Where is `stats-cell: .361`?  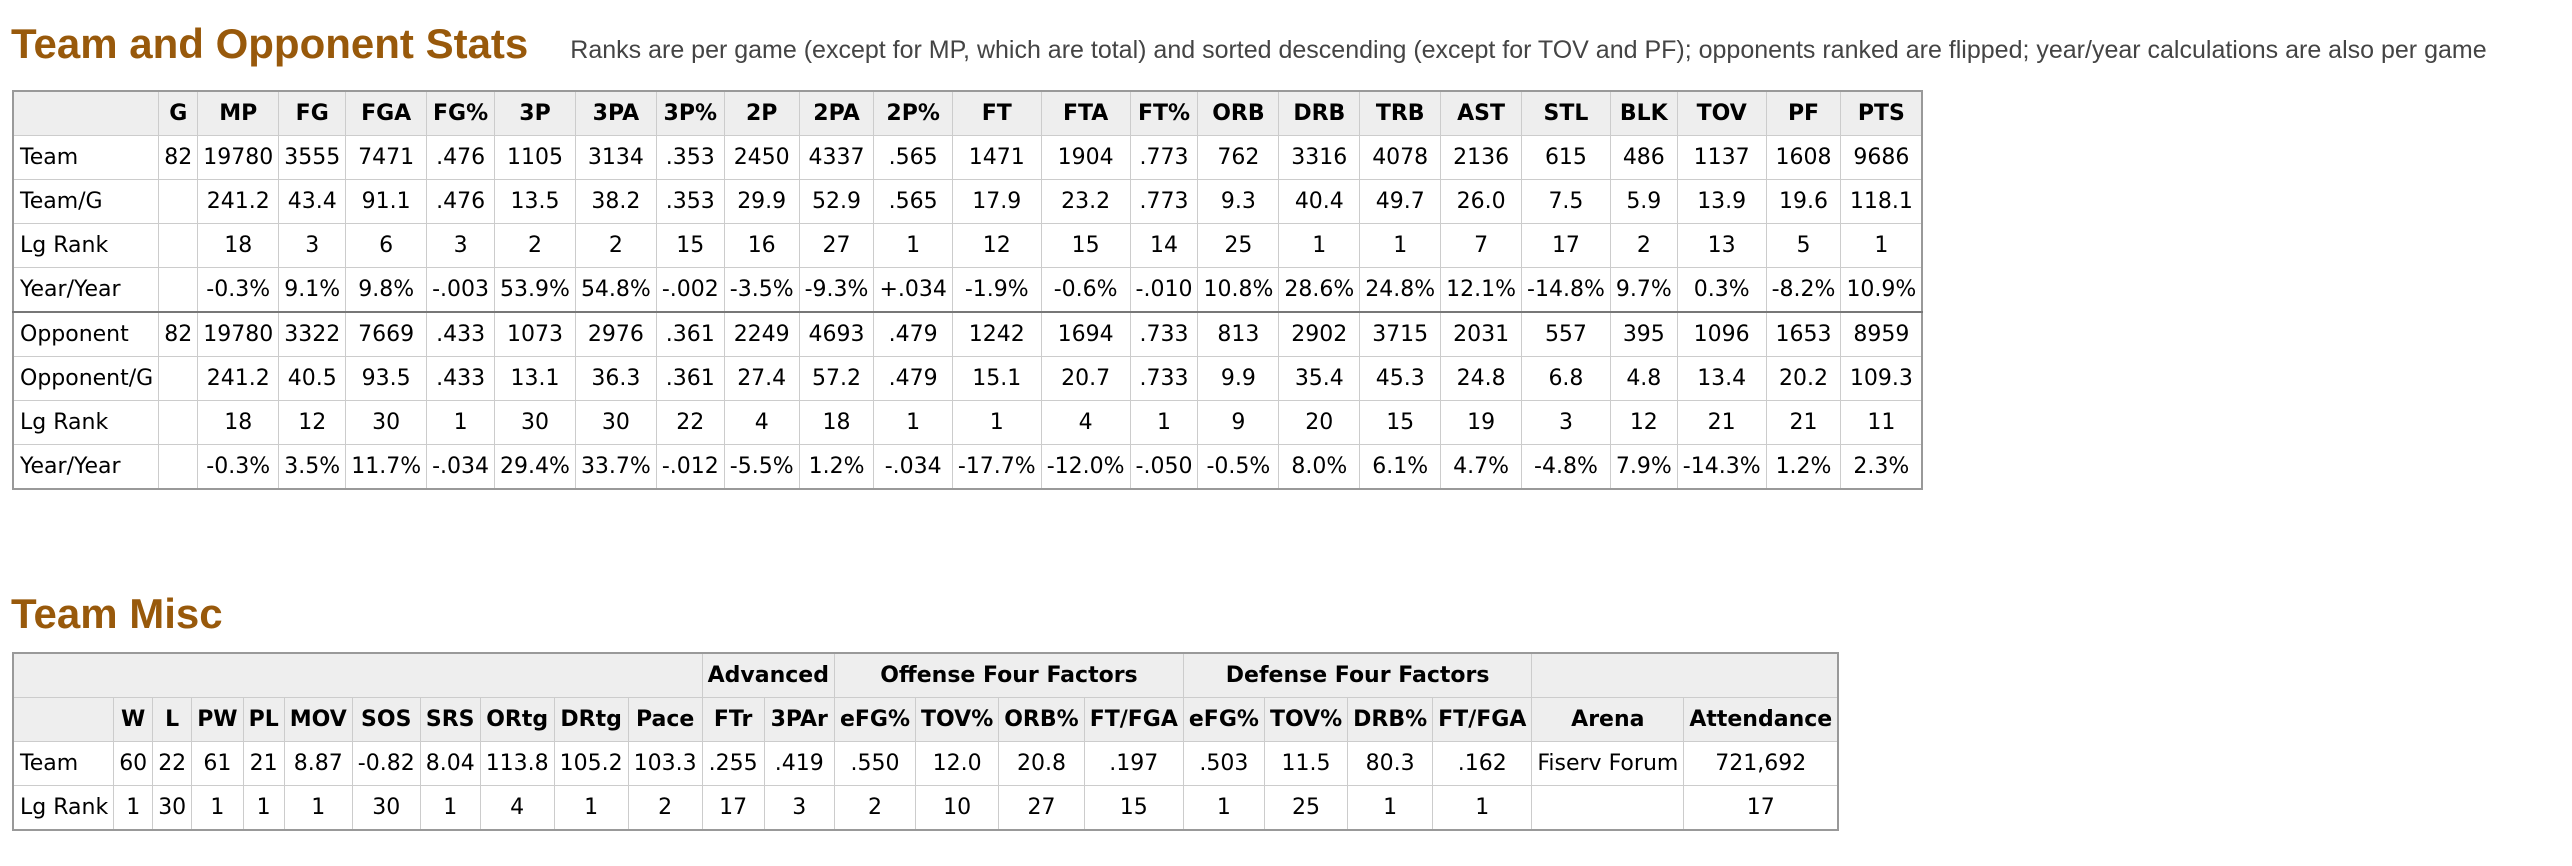 stats-cell: .361 is located at coordinates (690, 334).